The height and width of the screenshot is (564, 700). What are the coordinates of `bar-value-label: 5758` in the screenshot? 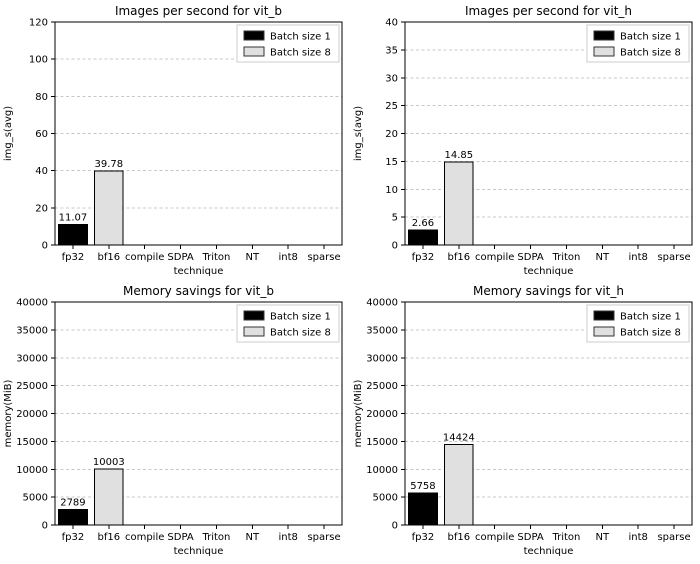 It's located at (422, 486).